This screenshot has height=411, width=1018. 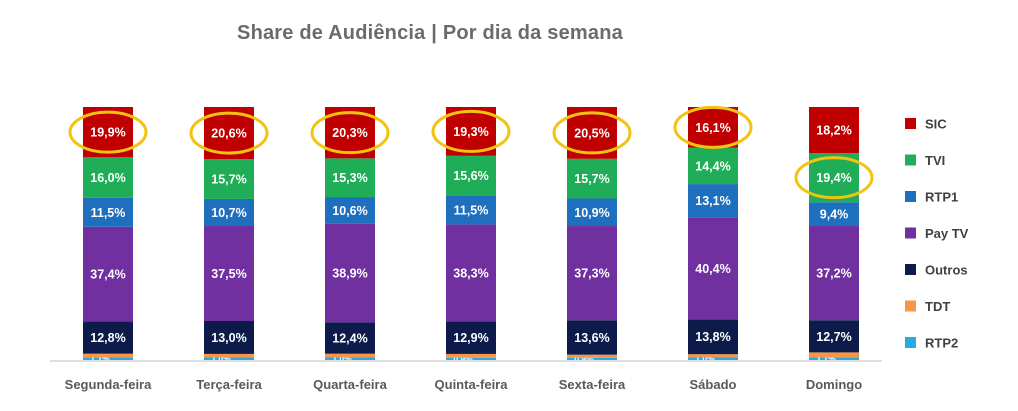 I want to click on data-label: 14,4%, so click(x=712, y=166).